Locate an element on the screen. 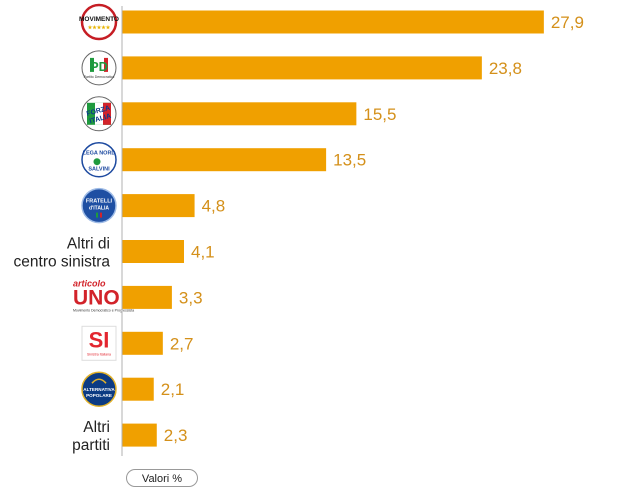 Image resolution: width=640 pixels, height=489 pixels. svg-text: UNO is located at coordinates (96, 297).